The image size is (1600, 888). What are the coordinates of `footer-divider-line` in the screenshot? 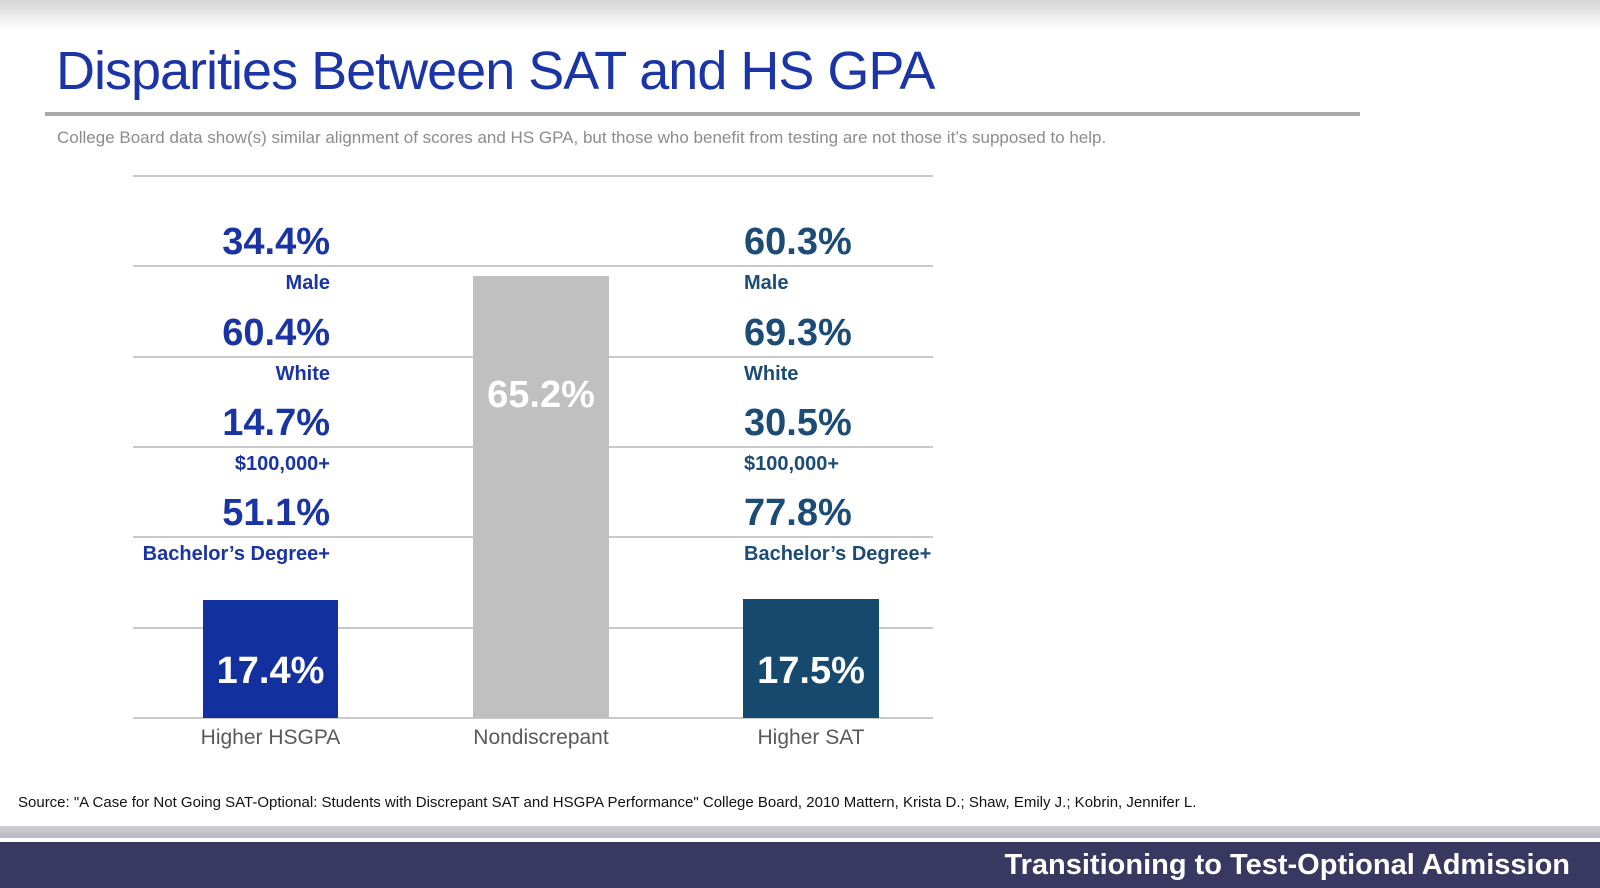 It's located at (800, 840).